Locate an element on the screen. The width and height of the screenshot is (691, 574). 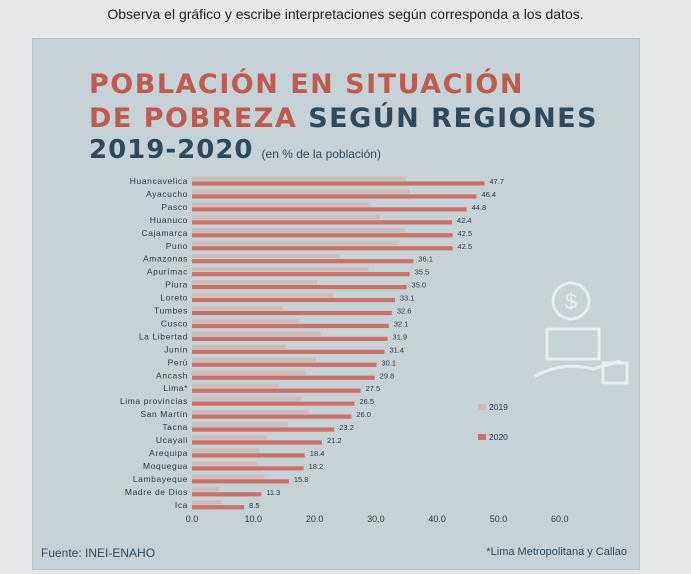
category-label: Perú is located at coordinates (178, 362).